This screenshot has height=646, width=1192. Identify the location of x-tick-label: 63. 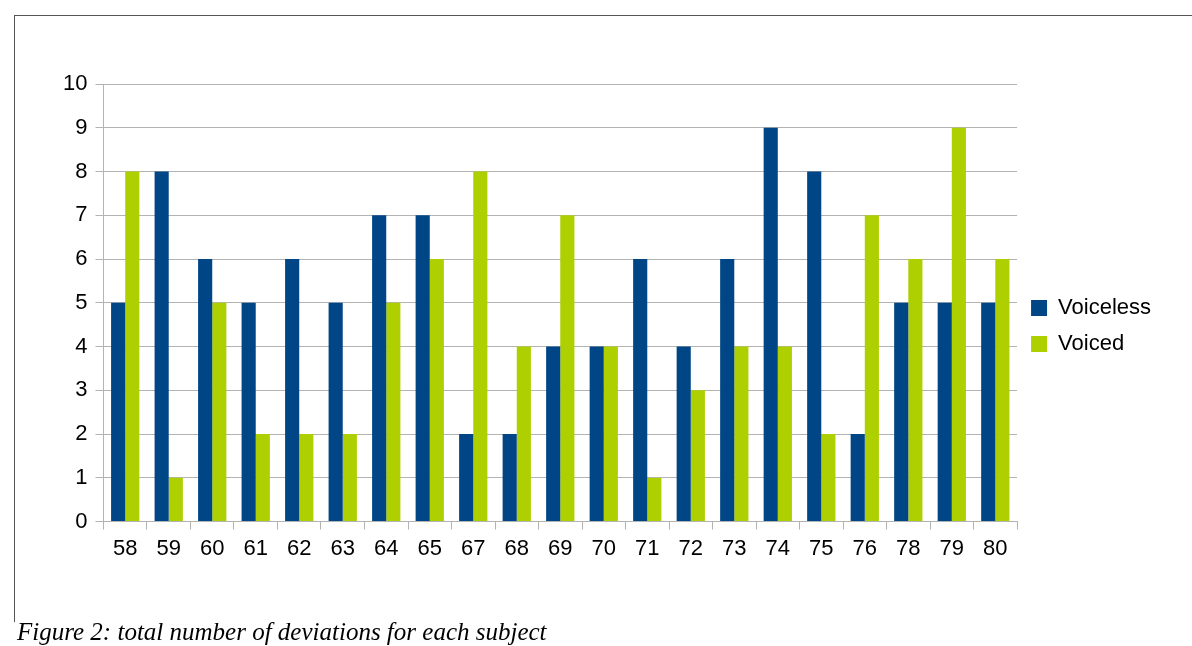
(342, 547).